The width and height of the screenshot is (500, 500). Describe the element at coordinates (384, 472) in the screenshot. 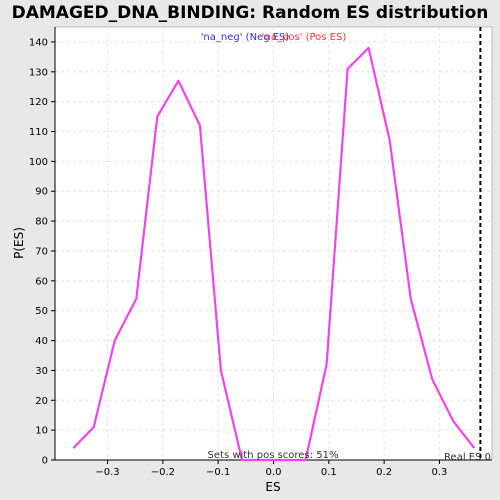

I see `x-tick-label: 0.2` at that location.